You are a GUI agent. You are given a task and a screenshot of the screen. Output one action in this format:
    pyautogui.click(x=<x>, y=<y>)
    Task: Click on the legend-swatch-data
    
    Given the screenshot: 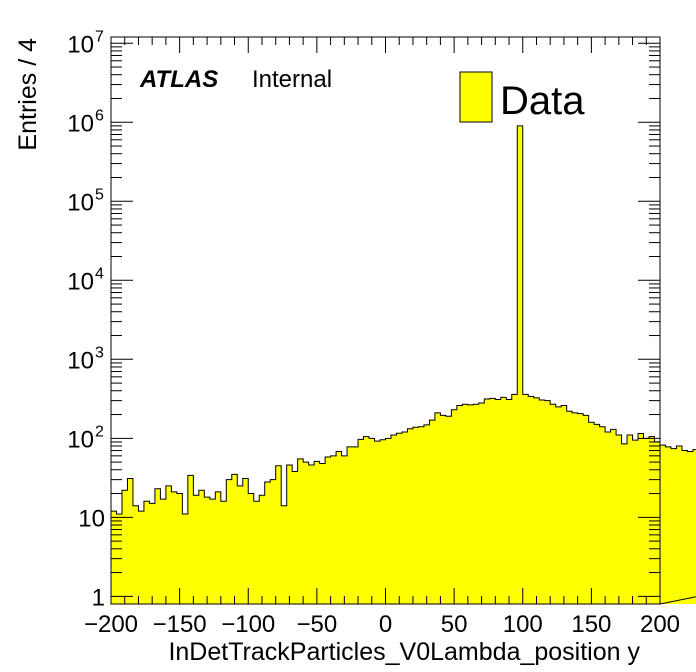 What is the action you would take?
    pyautogui.click(x=476, y=97)
    